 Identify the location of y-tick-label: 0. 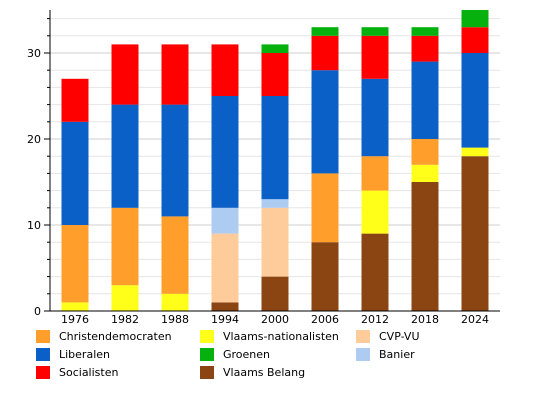
(37, 311).